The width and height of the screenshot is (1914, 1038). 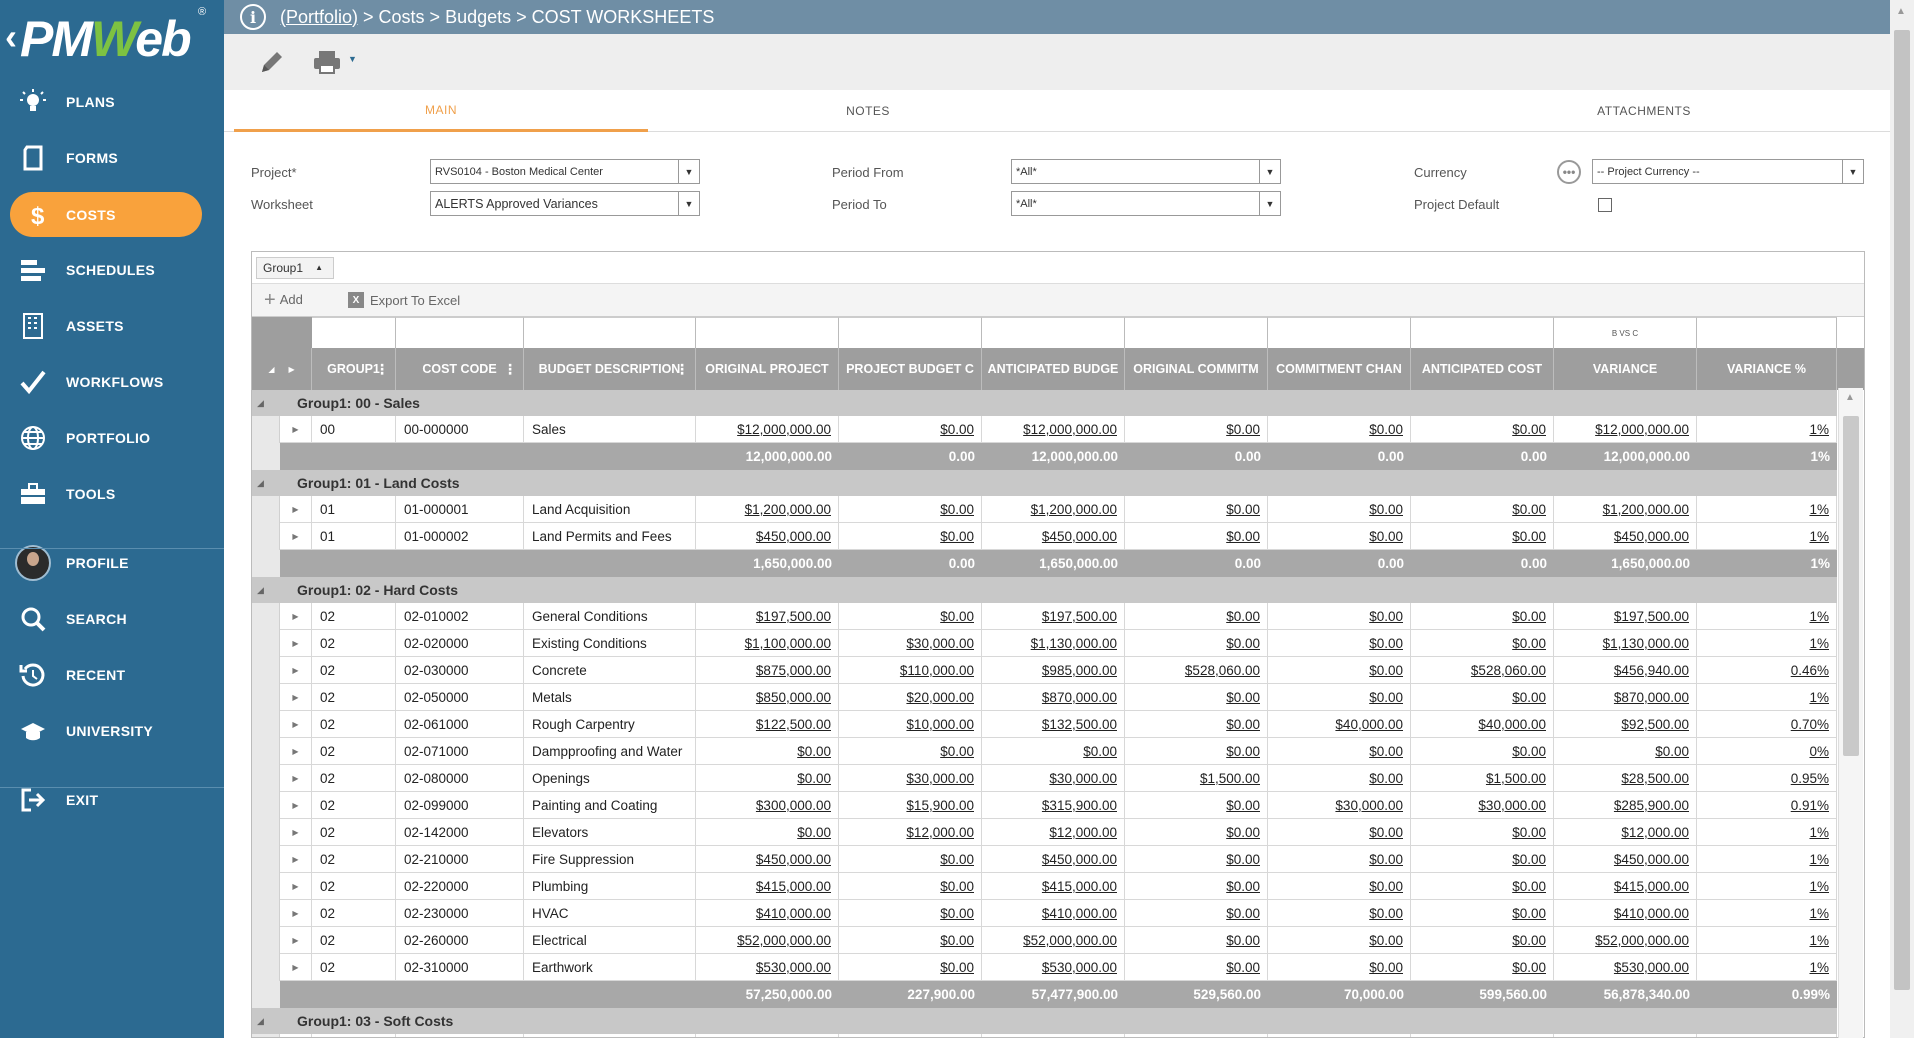 What do you see at coordinates (1625, 509) in the screenshot?
I see `table-cell-link: $1,200,000.00` at bounding box center [1625, 509].